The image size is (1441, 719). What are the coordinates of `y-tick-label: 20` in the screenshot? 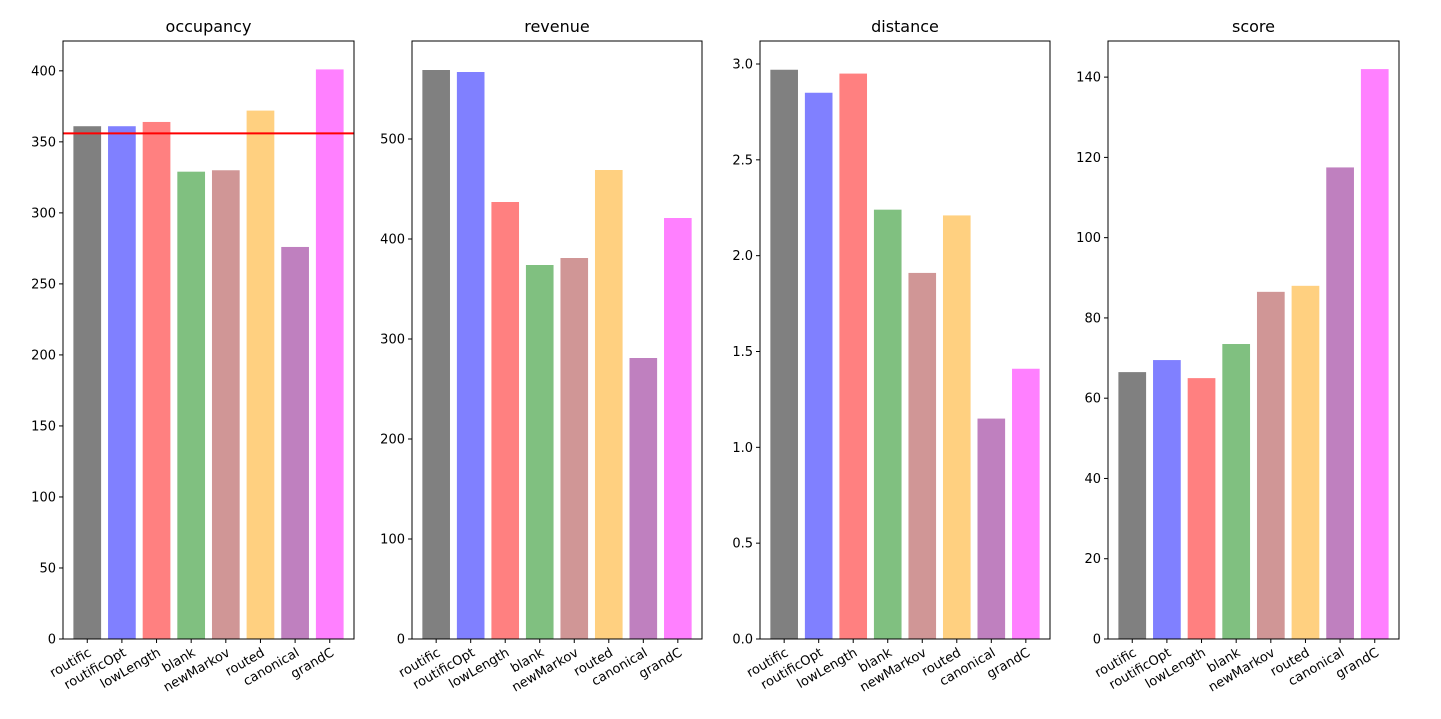 It's located at (1092, 559).